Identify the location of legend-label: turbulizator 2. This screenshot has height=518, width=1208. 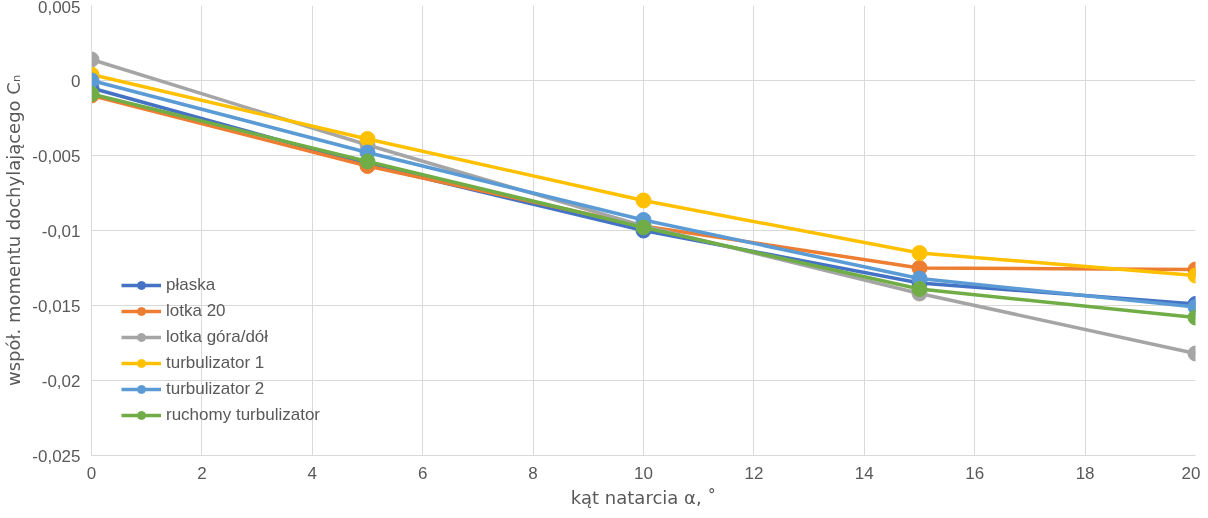
(215, 389).